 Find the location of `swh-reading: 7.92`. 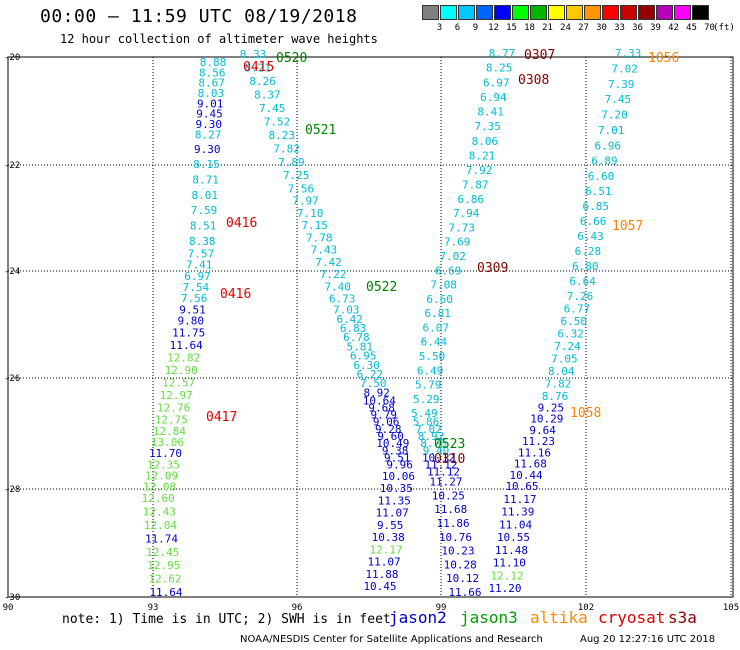

swh-reading: 7.92 is located at coordinates (479, 170).